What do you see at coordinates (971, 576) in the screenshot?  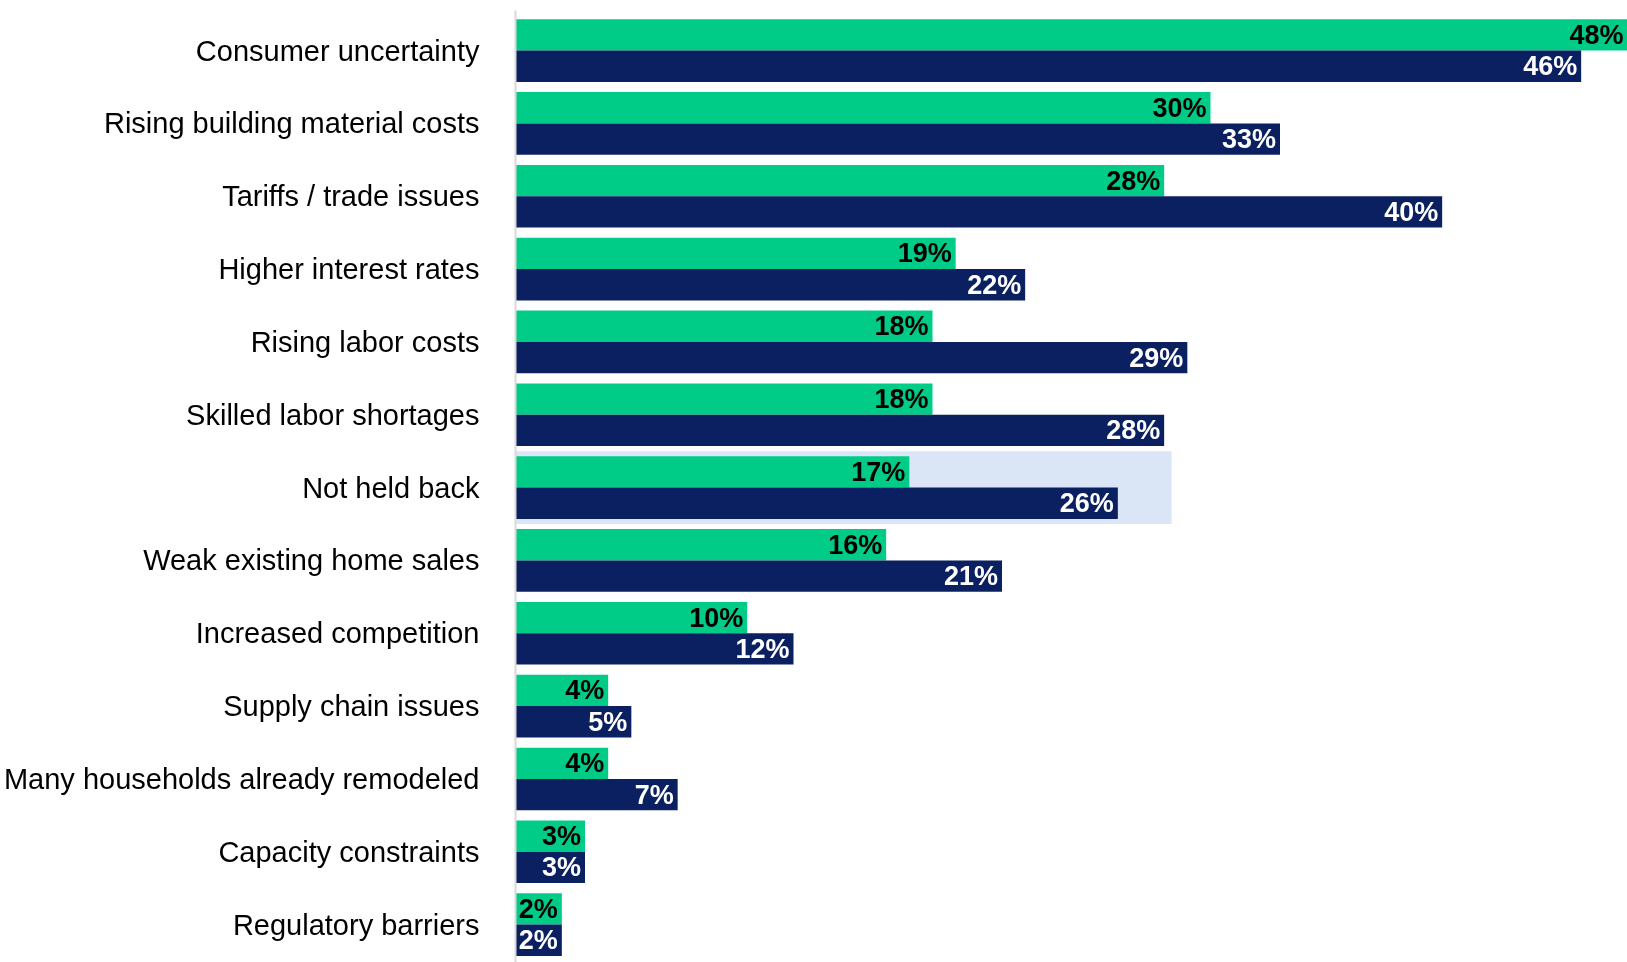 I see `data-label: 21%` at bounding box center [971, 576].